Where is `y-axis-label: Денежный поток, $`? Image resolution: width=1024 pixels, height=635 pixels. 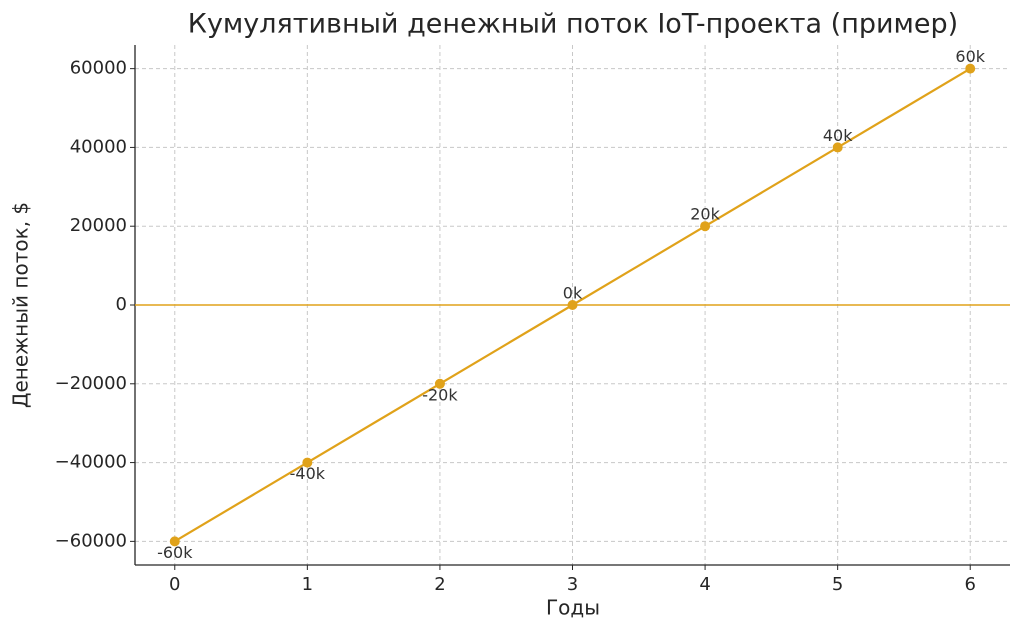
y-axis-label: Денежный поток, $ is located at coordinates (21, 305).